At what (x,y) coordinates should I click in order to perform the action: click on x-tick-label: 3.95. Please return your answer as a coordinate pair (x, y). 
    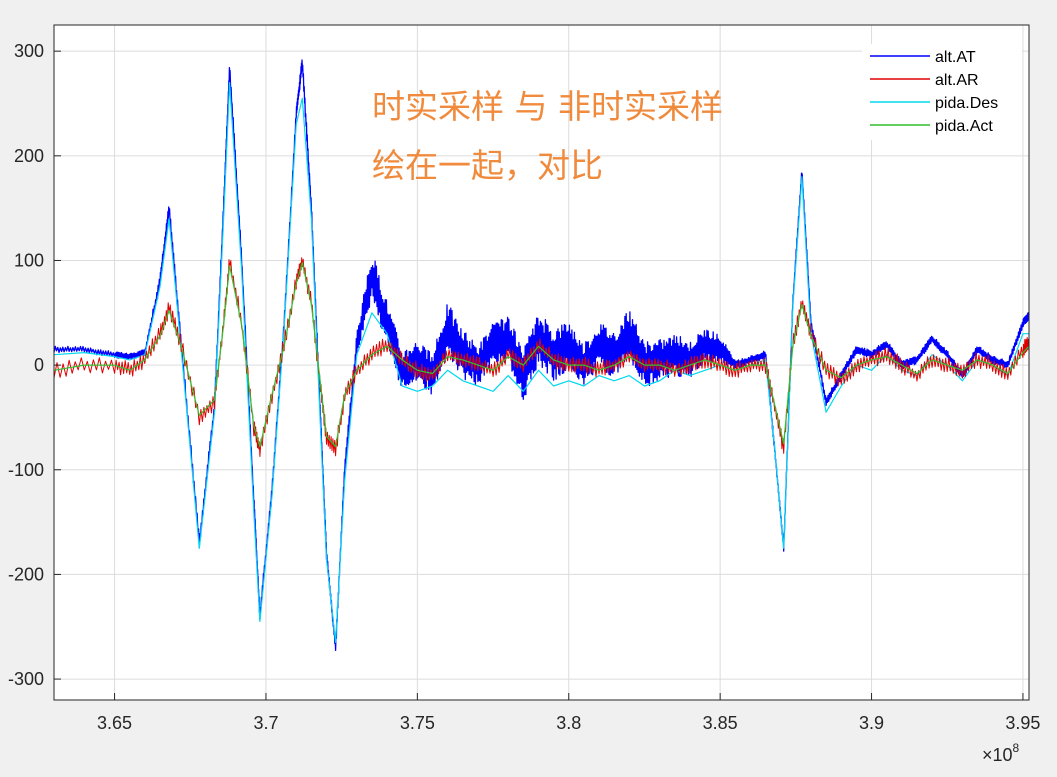
    Looking at the image, I should click on (1022, 723).